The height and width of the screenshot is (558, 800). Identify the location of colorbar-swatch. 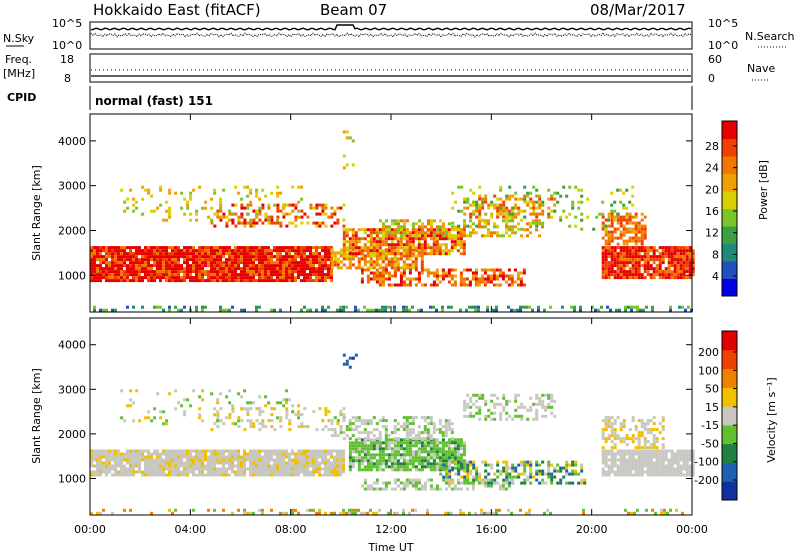
(729, 130).